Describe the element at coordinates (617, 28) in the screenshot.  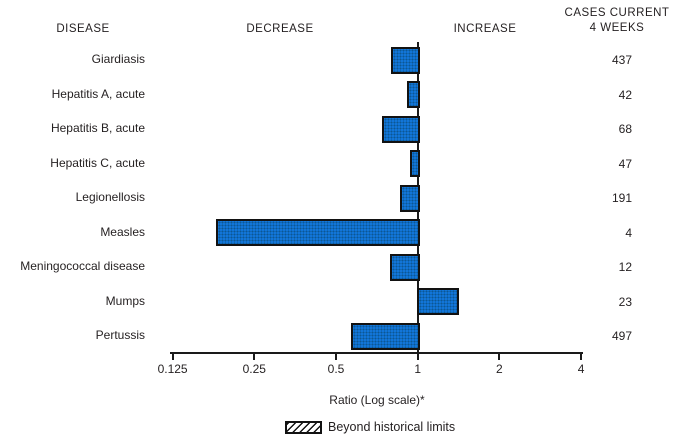
I see `column-header-cases-line2: 4 WEEKS` at that location.